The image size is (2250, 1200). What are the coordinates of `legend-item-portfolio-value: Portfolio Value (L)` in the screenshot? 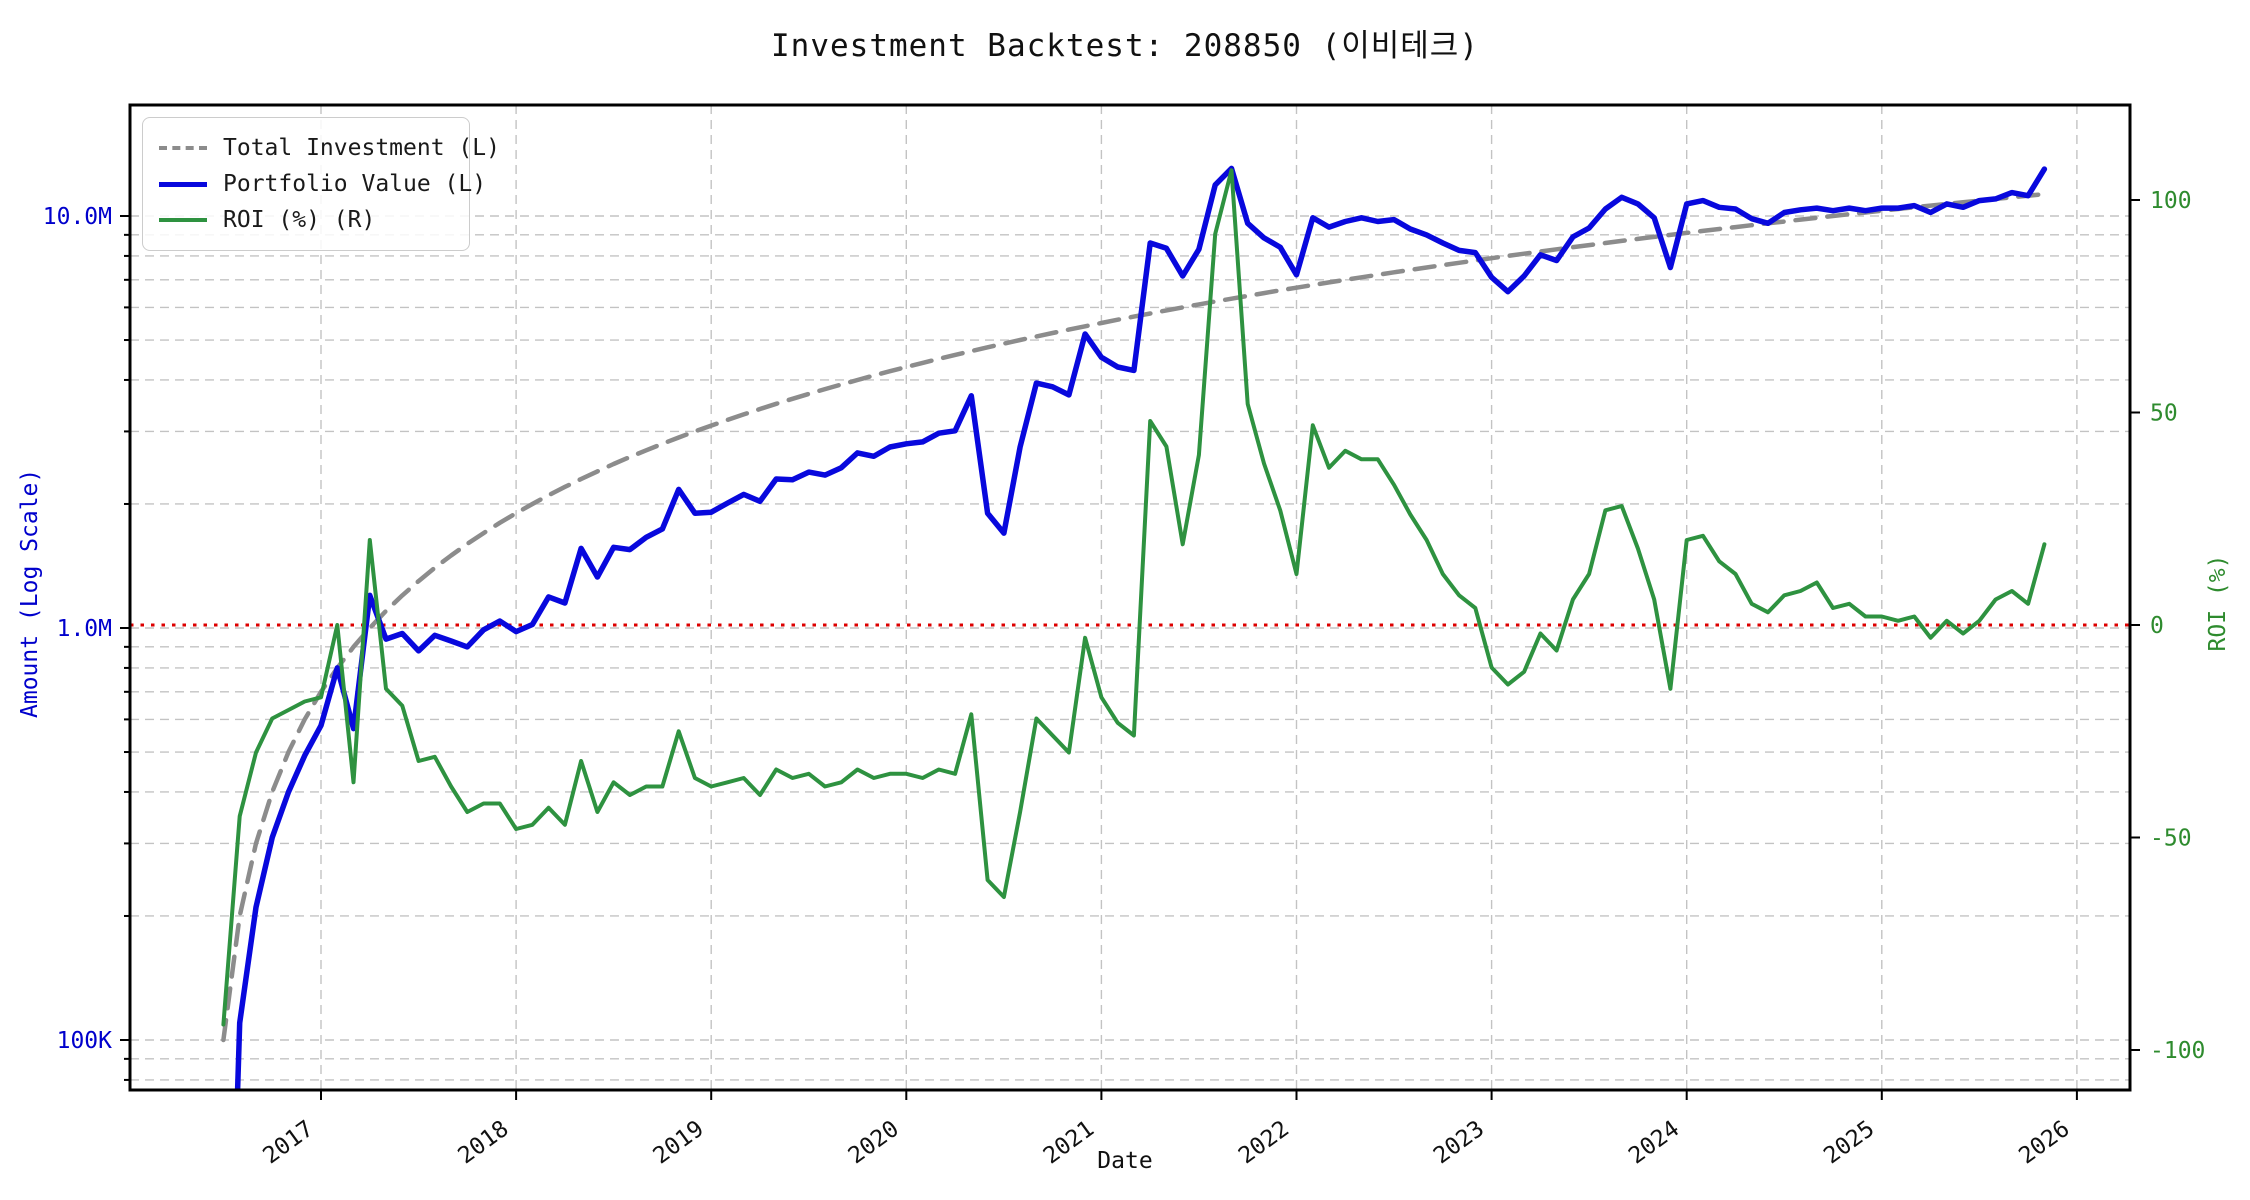 It's located at (322, 184).